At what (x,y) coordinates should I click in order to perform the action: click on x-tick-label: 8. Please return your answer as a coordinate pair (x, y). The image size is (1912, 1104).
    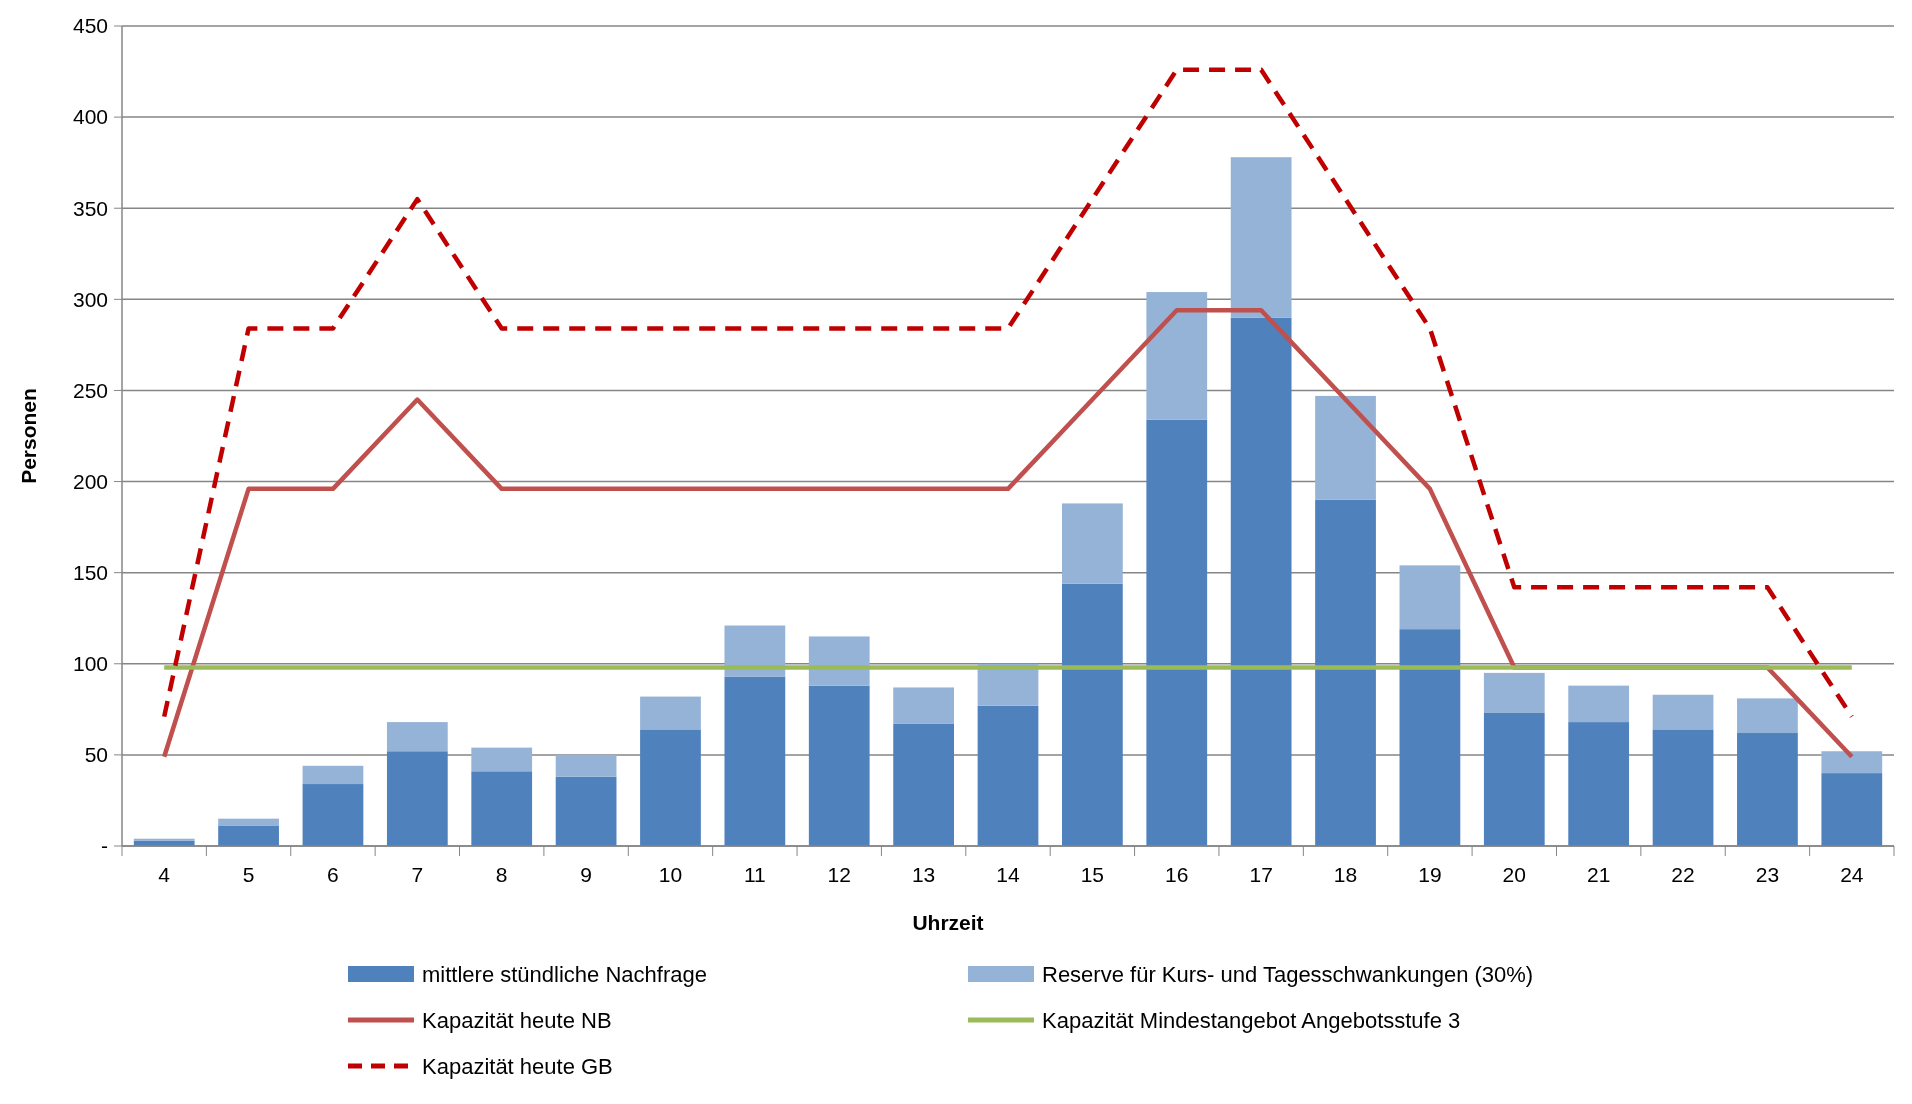
    Looking at the image, I should click on (501, 874).